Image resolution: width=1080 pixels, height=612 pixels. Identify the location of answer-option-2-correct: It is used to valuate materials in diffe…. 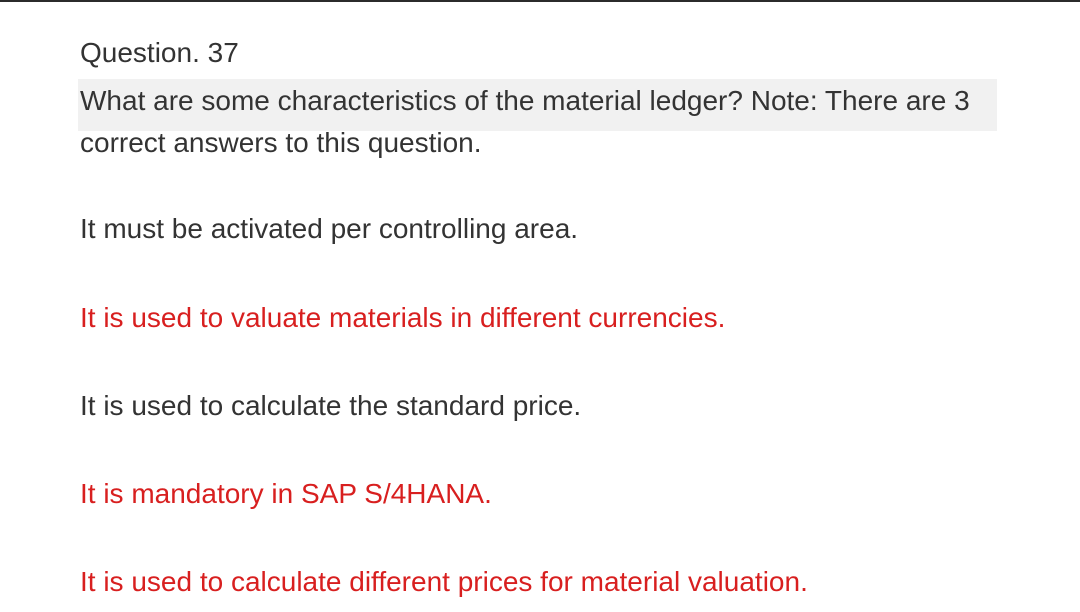
(403, 317).